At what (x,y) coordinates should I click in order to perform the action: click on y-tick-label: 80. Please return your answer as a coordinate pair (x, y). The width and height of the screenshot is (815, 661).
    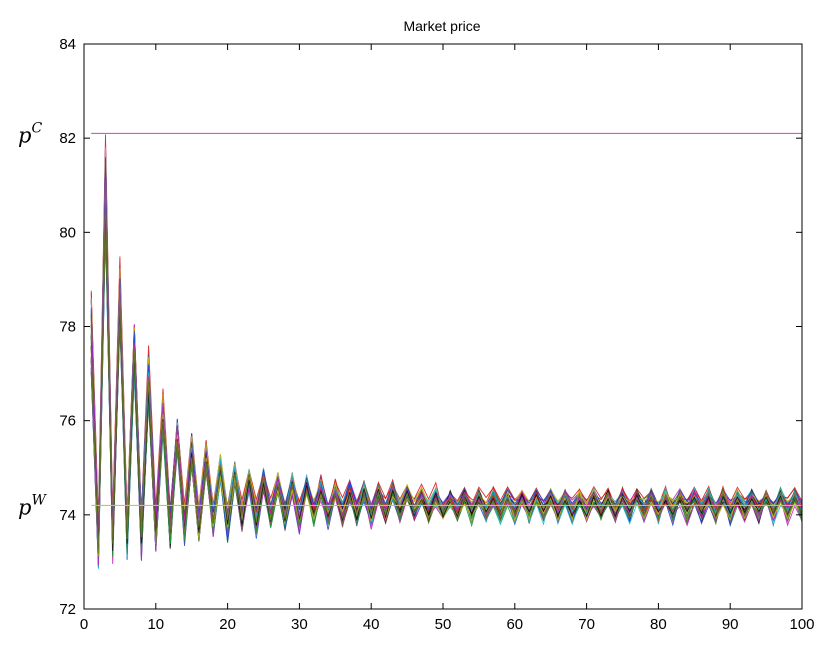
    Looking at the image, I should click on (67, 232).